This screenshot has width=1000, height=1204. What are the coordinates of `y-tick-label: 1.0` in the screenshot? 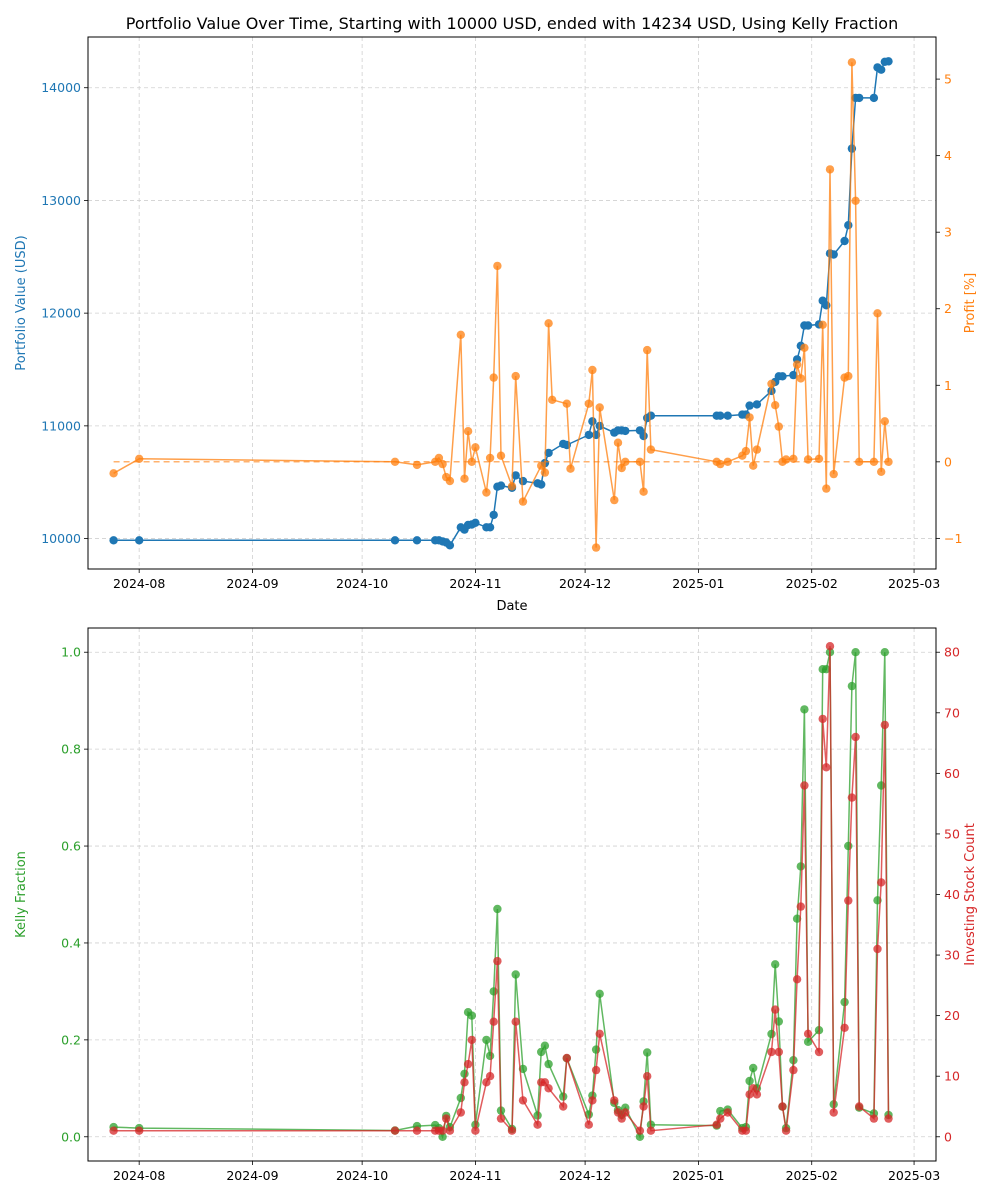 It's located at (71, 652).